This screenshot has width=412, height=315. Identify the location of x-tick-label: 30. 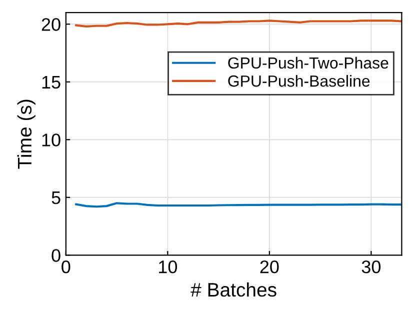
(371, 267).